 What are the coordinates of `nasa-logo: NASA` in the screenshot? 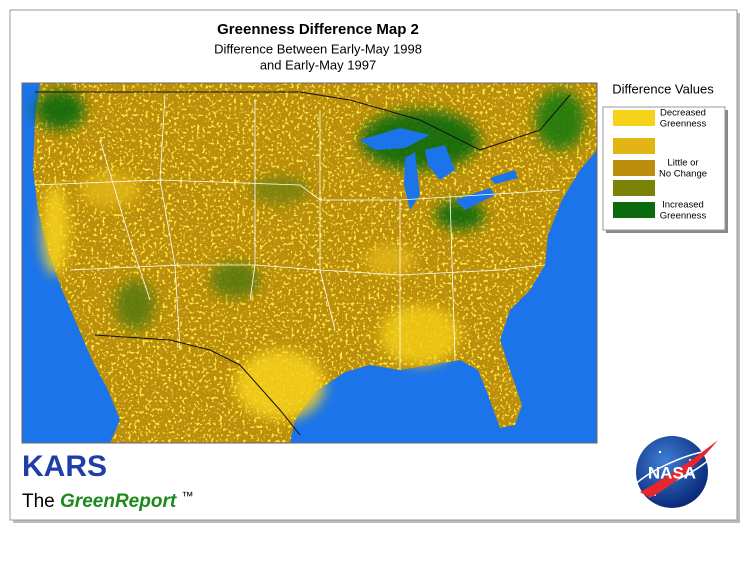 It's located at (674, 472).